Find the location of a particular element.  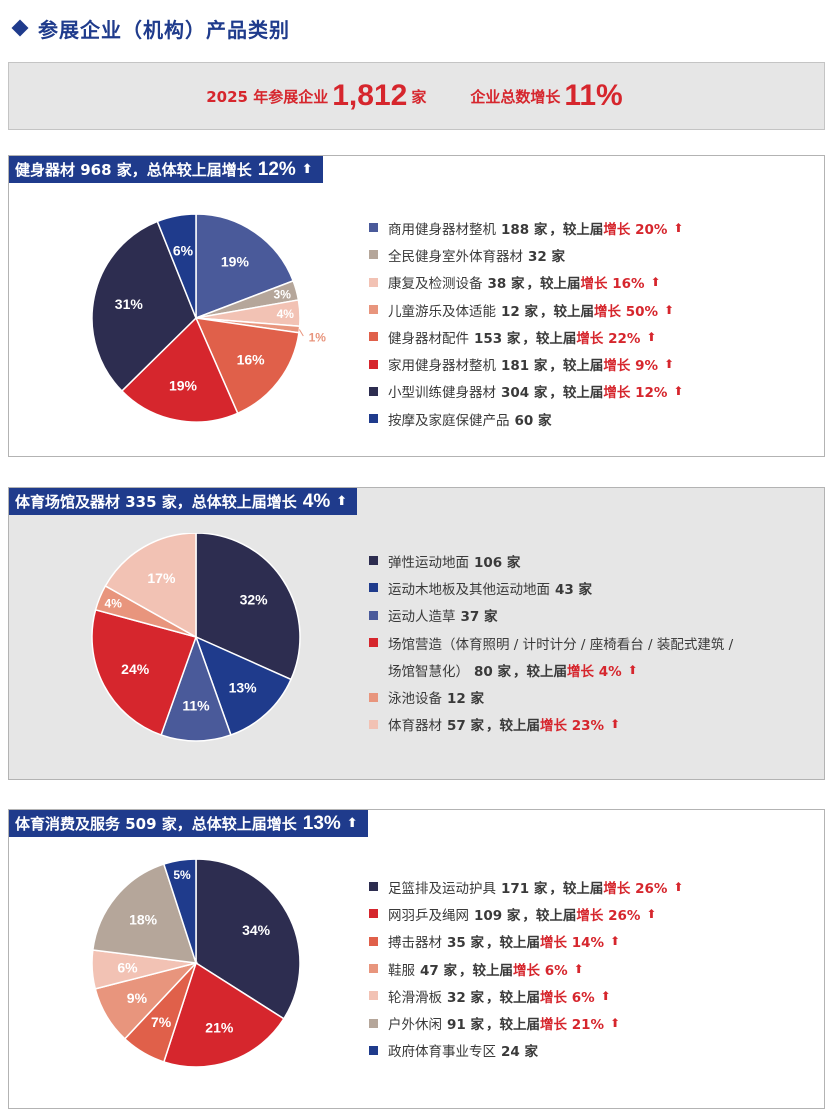

legend-item-name: 全民健身室外体育器材 is located at coordinates (455, 256).